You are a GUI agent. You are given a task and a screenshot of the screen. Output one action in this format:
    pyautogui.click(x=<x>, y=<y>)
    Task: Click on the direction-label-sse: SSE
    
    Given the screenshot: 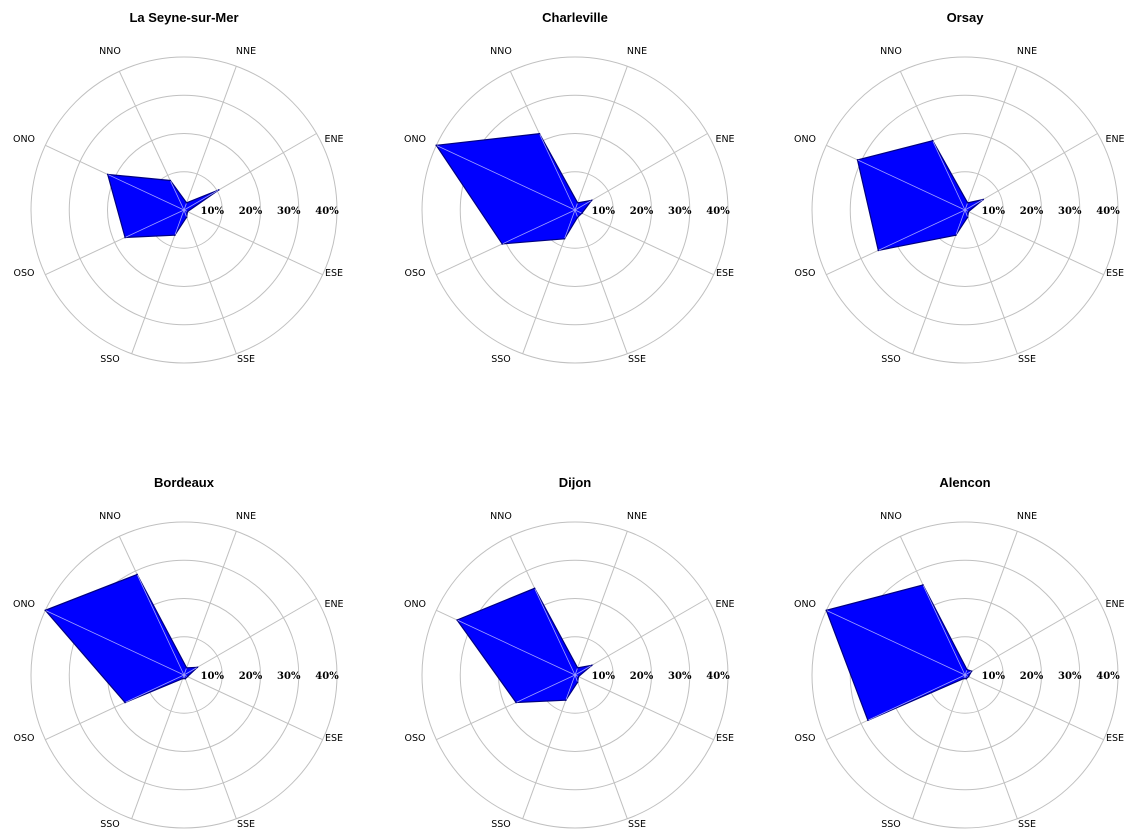 What is the action you would take?
    pyautogui.click(x=637, y=824)
    